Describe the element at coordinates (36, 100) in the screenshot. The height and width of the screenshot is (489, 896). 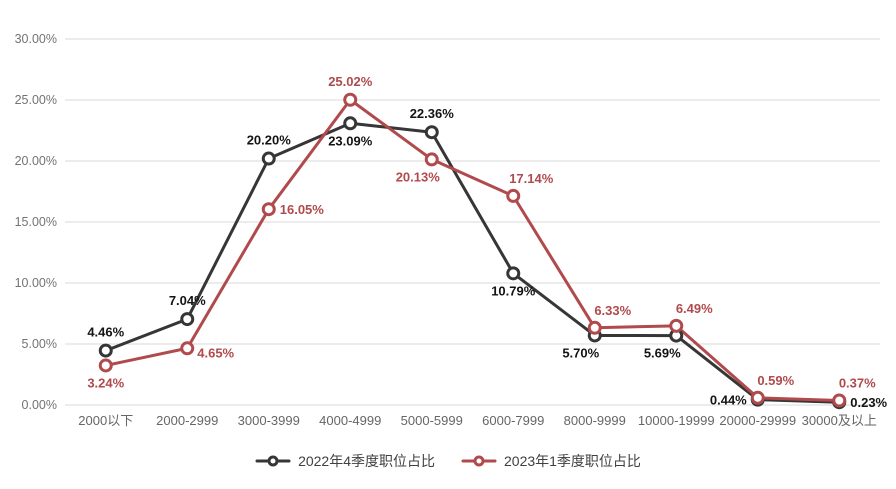
I see `y-tick-label: 25.00%` at that location.